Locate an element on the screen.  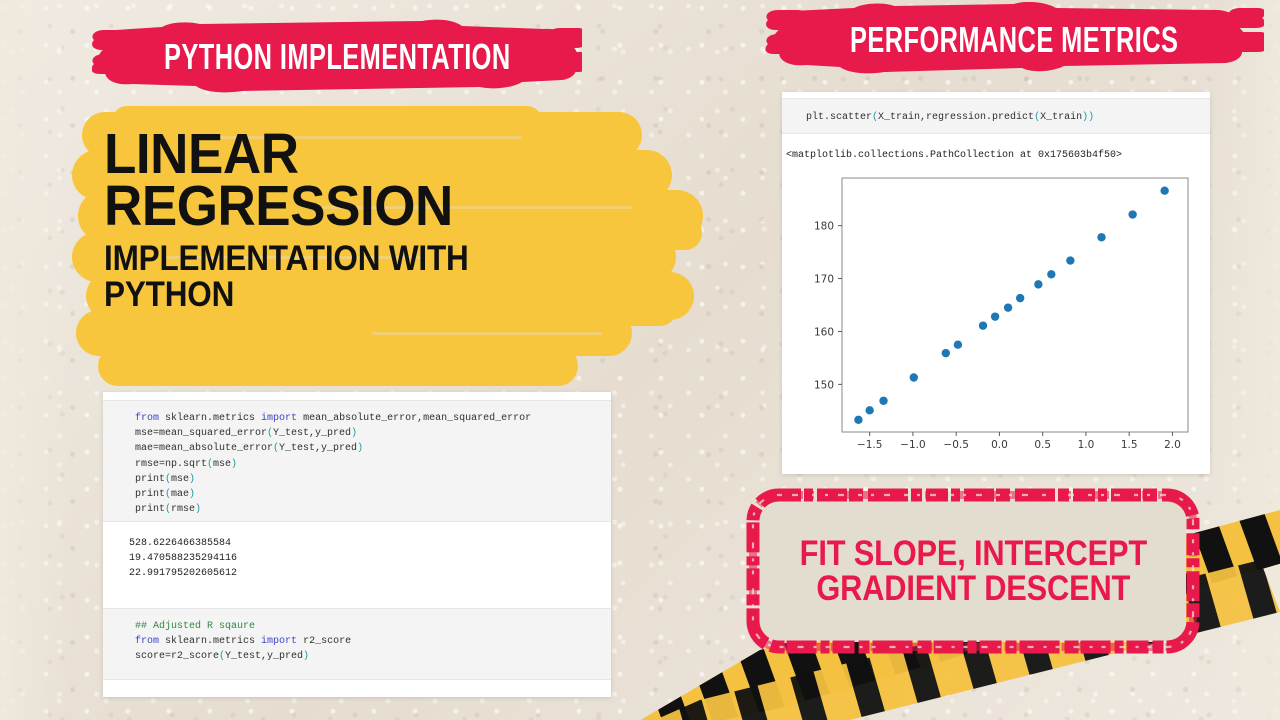
banner-performance-metrics: PERFORMANCE METRICS is located at coordinates (1014, 40).